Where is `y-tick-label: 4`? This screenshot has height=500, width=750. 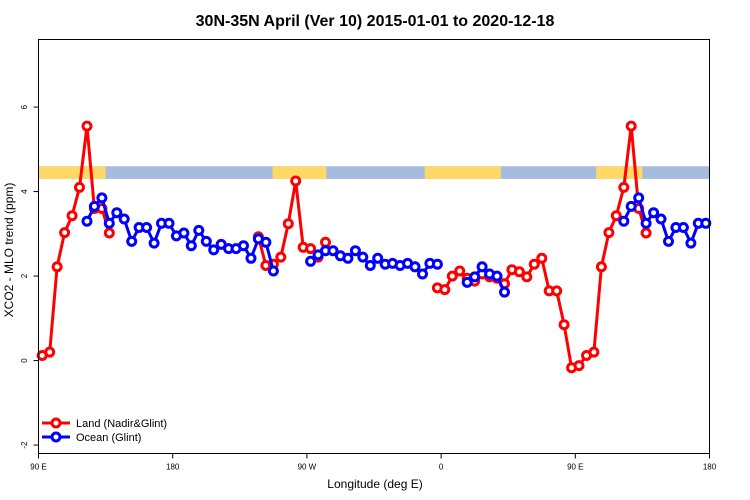 y-tick-label: 4 is located at coordinates (24, 191).